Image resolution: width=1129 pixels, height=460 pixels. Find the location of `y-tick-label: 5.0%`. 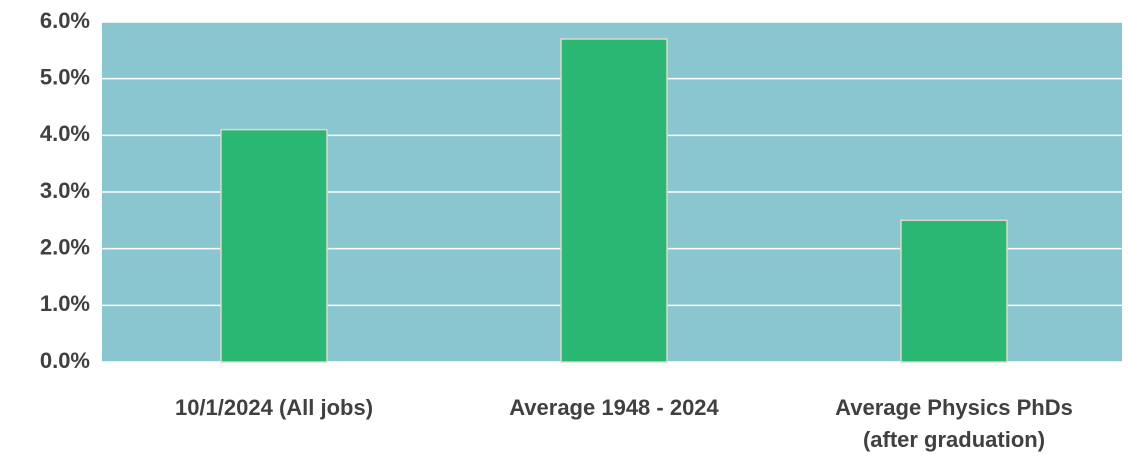

y-tick-label: 5.0% is located at coordinates (65, 76).